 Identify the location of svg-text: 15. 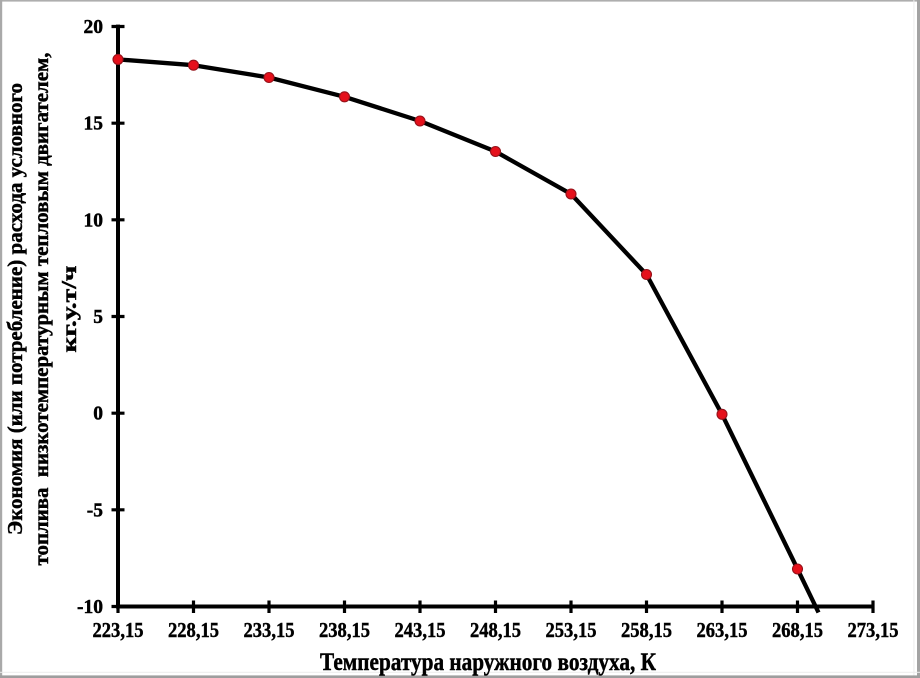
(94, 124).